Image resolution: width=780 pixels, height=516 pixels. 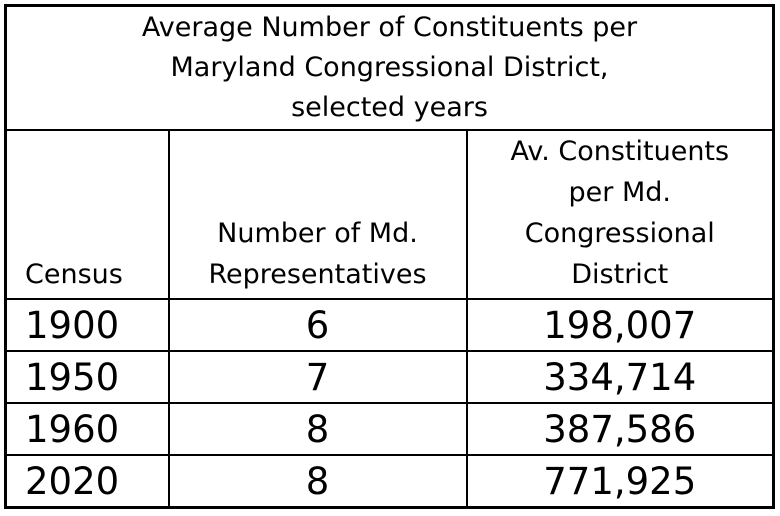 What do you see at coordinates (317, 214) in the screenshot?
I see `column-header-representatives: Number of Md. Representatives` at bounding box center [317, 214].